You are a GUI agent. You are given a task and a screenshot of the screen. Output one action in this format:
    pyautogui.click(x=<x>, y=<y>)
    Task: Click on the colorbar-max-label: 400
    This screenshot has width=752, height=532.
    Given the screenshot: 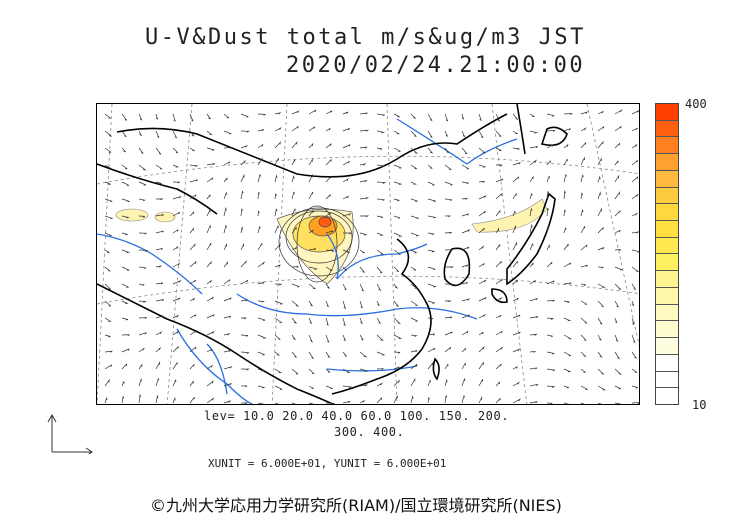 What is the action you would take?
    pyautogui.click(x=696, y=104)
    